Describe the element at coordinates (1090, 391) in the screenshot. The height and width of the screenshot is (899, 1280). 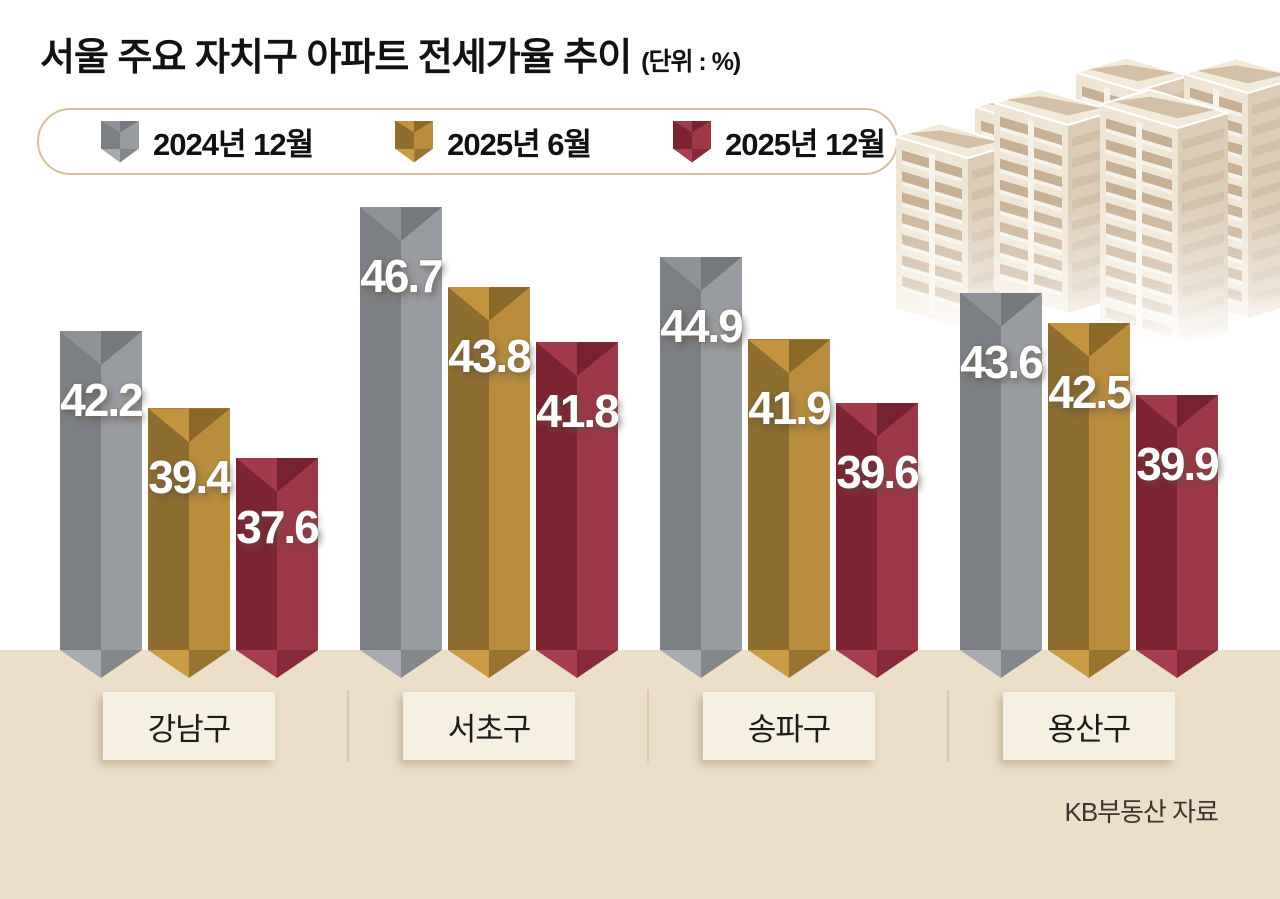
I see `bar-value-label: 42.5` at that location.